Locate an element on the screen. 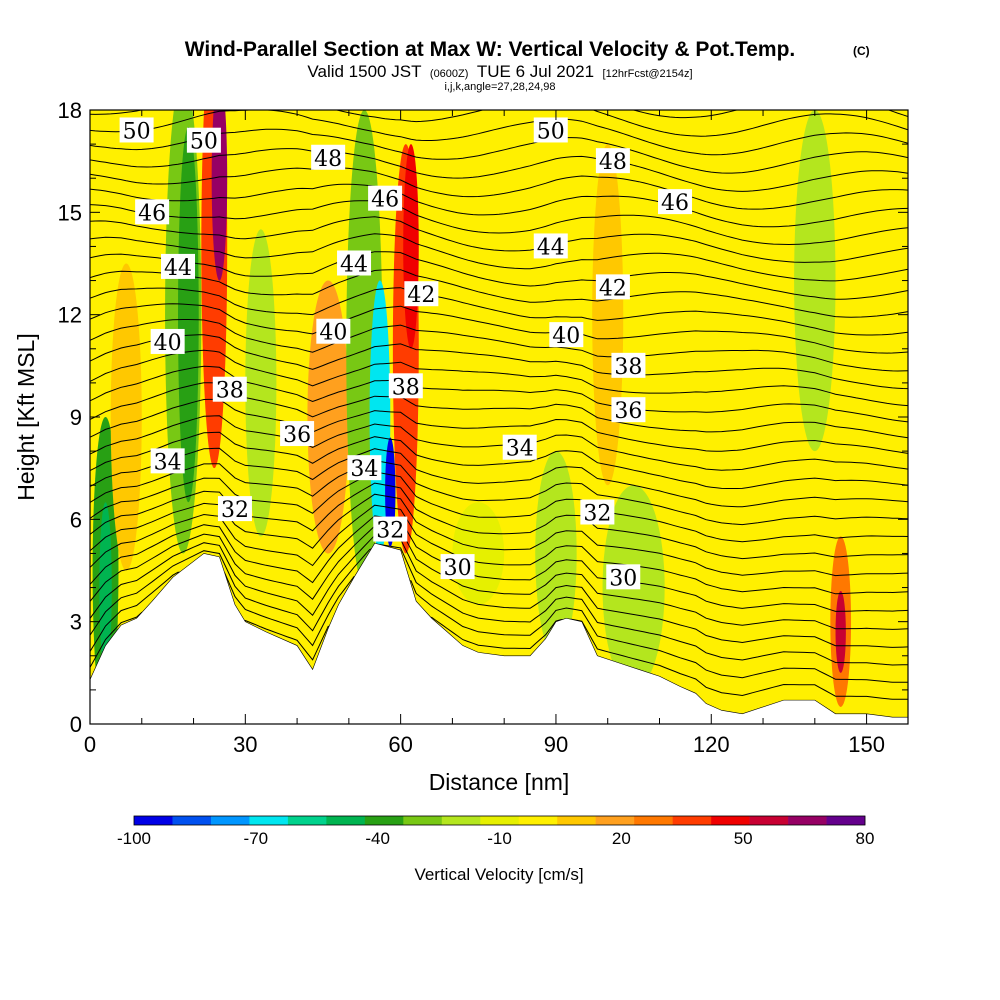  contour-label-1: 50 is located at coordinates (203, 141).